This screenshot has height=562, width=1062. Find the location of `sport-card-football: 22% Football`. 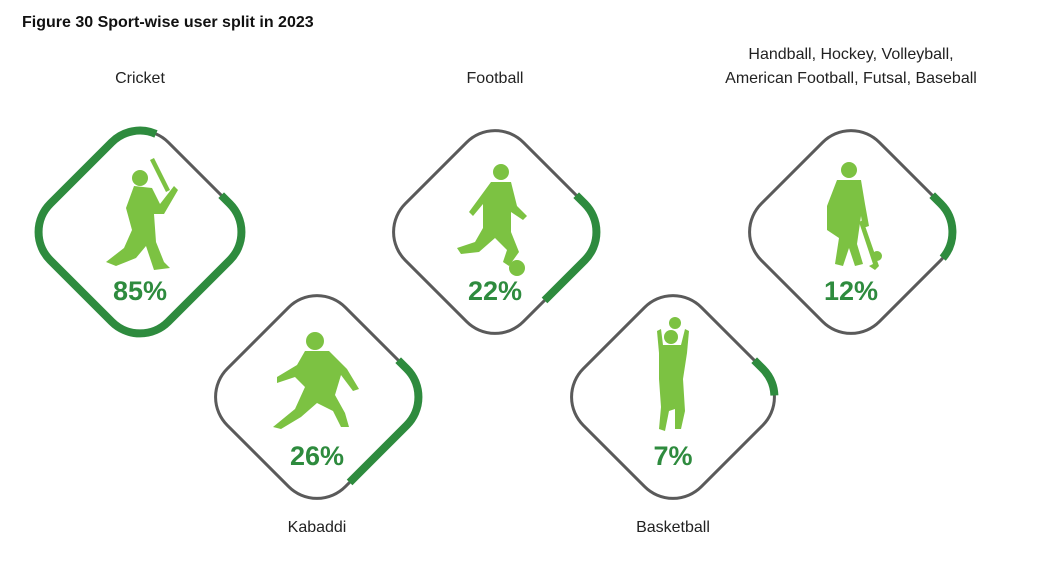

sport-card-football: 22% Football is located at coordinates (495, 204).